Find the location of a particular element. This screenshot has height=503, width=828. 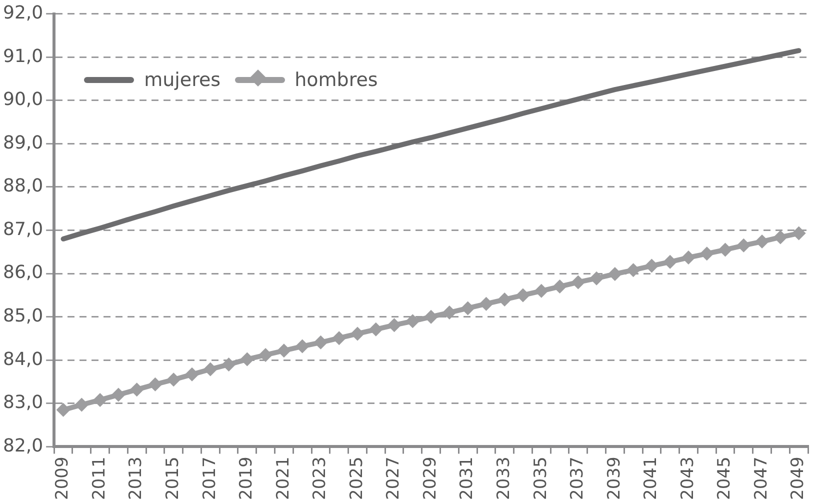

x-tick-label: 2019 is located at coordinates (246, 478).